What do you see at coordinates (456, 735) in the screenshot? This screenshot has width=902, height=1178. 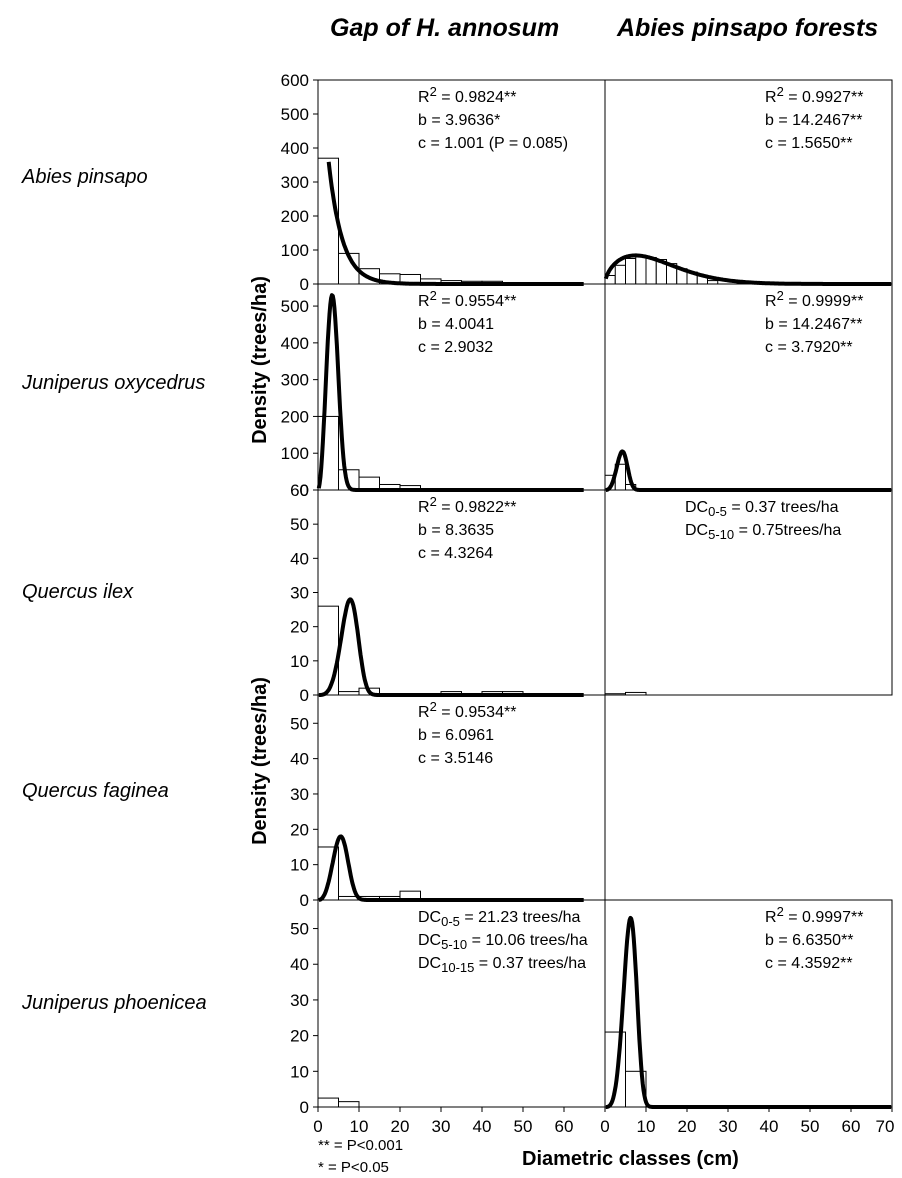 I see `stat-line-1: b = 6.0961` at bounding box center [456, 735].